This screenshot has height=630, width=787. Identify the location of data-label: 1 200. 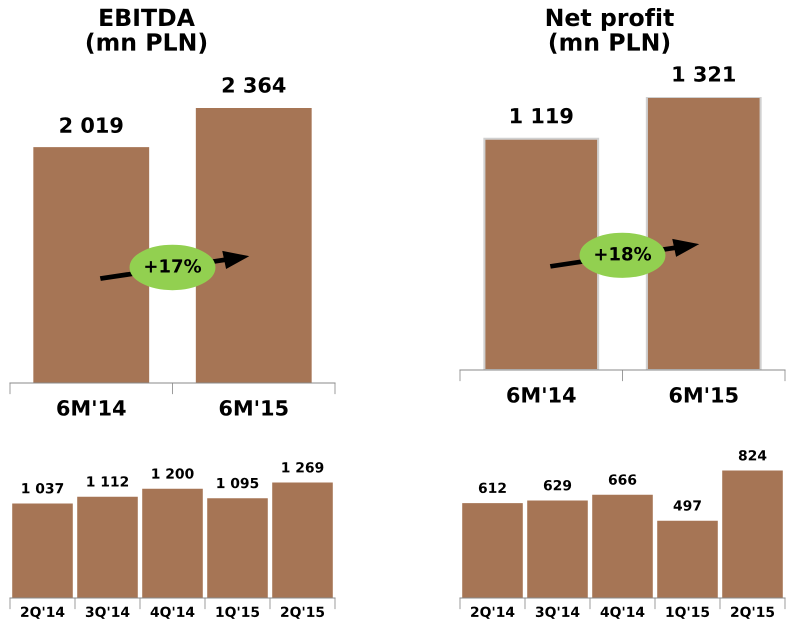
(173, 473).